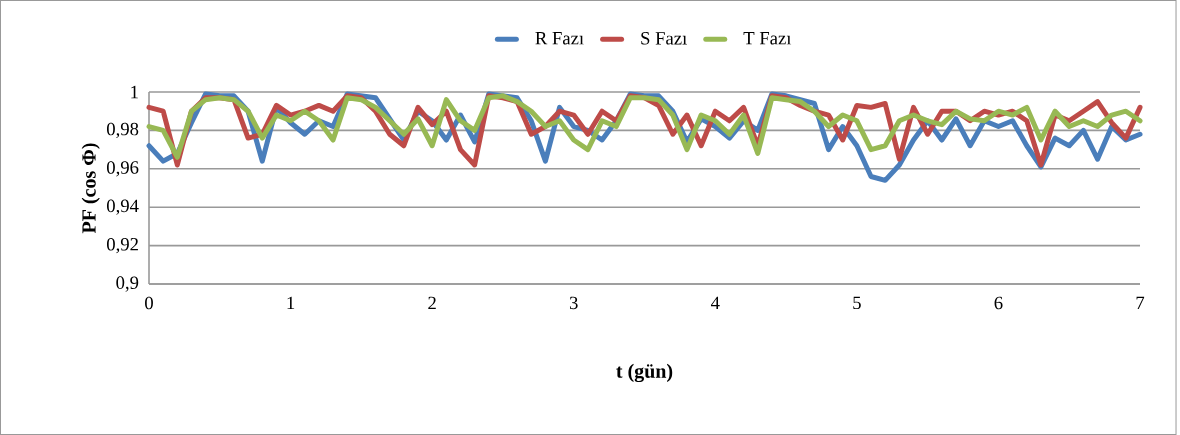 The height and width of the screenshot is (435, 1180). Describe the element at coordinates (559, 38) in the screenshot. I see `legend-label: R Fazı` at that location.